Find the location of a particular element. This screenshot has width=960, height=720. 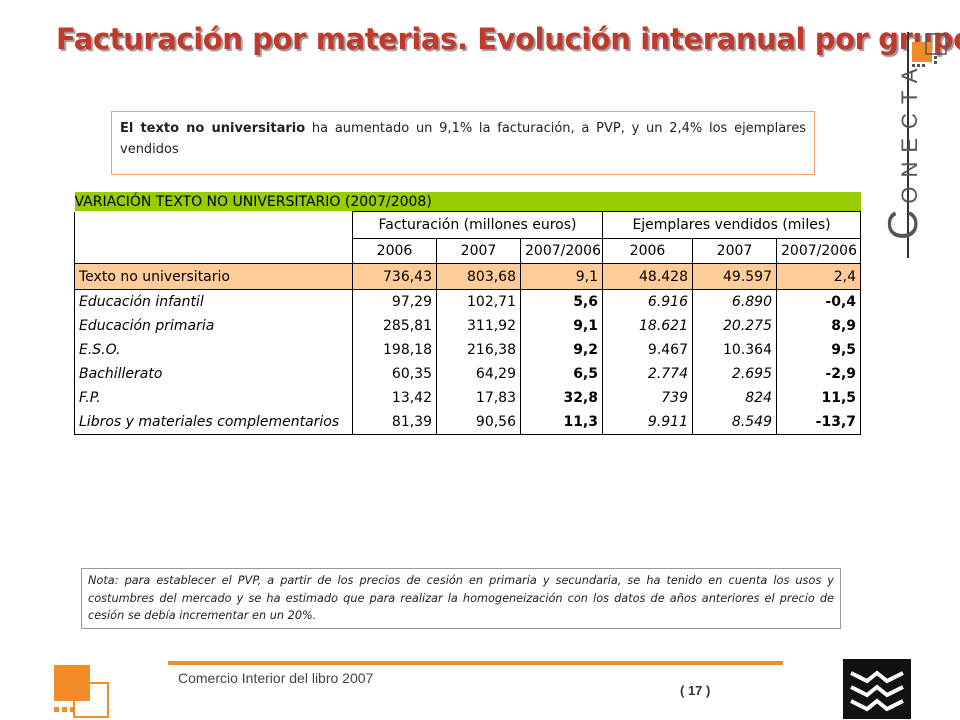

table-cell: 6.890 is located at coordinates (734, 301).